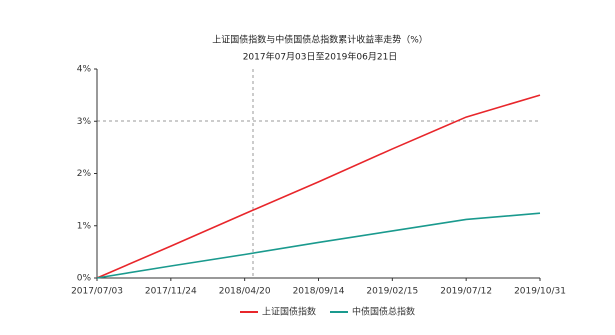 The width and height of the screenshot is (615, 335). Describe the element at coordinates (319, 292) in the screenshot. I see `x-tick-label: 2018/09/14` at that location.